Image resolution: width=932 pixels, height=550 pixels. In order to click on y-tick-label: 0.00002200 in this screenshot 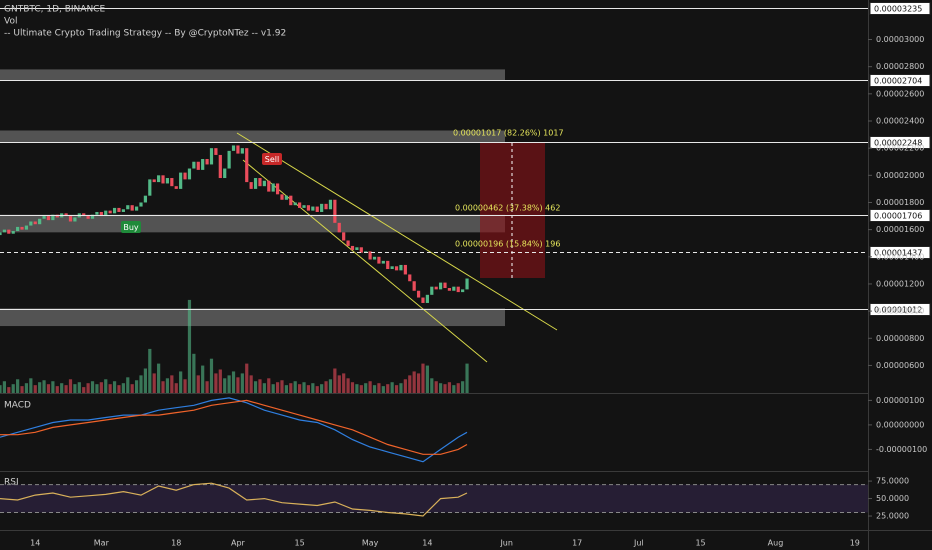, I will do `click(900, 148)`.